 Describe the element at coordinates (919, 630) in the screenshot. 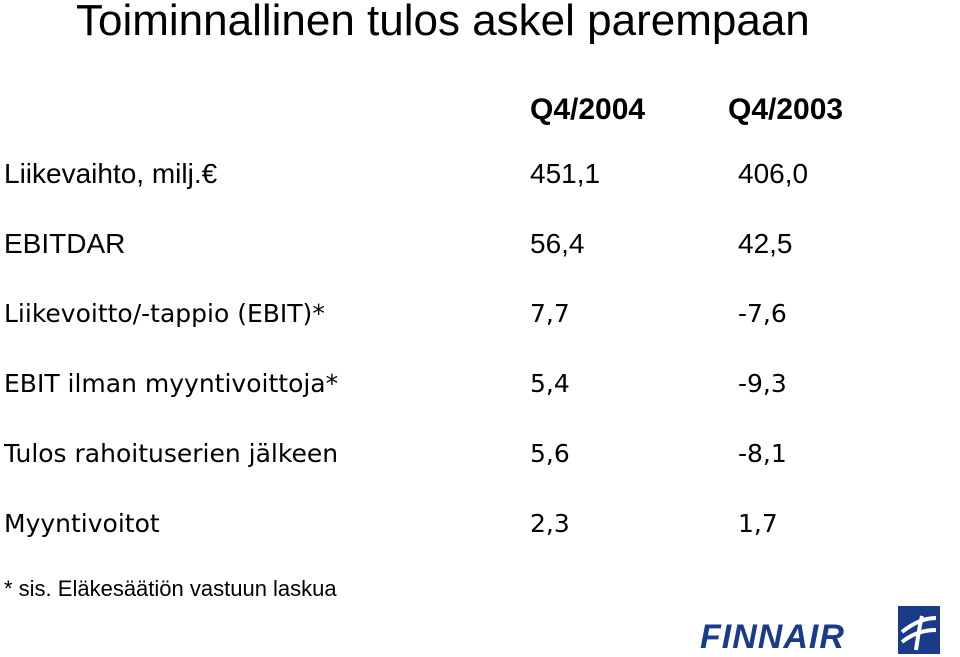

I see `finnair-f-mark-icon` at that location.